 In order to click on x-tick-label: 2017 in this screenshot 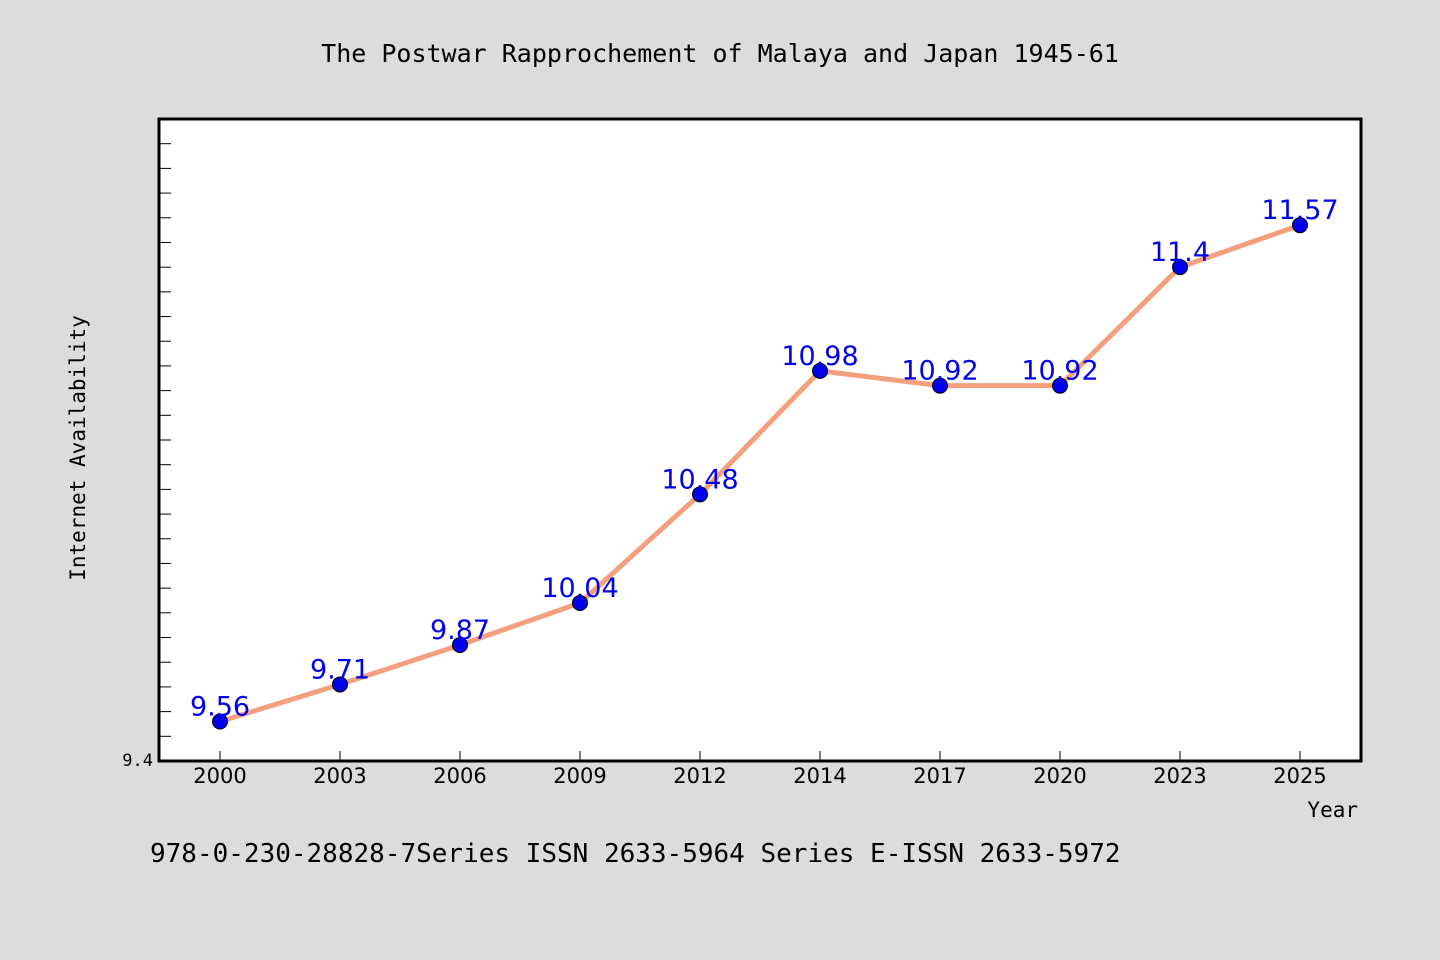, I will do `click(939, 776)`.